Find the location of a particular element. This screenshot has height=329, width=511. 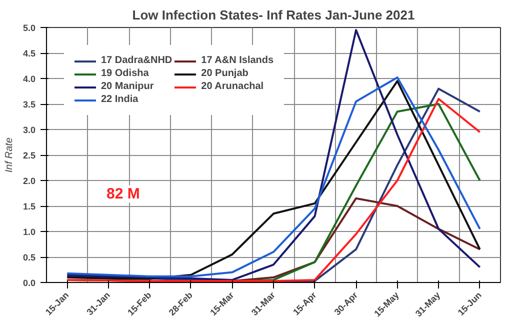

y-tick-label: 4.5 is located at coordinates (29, 53).